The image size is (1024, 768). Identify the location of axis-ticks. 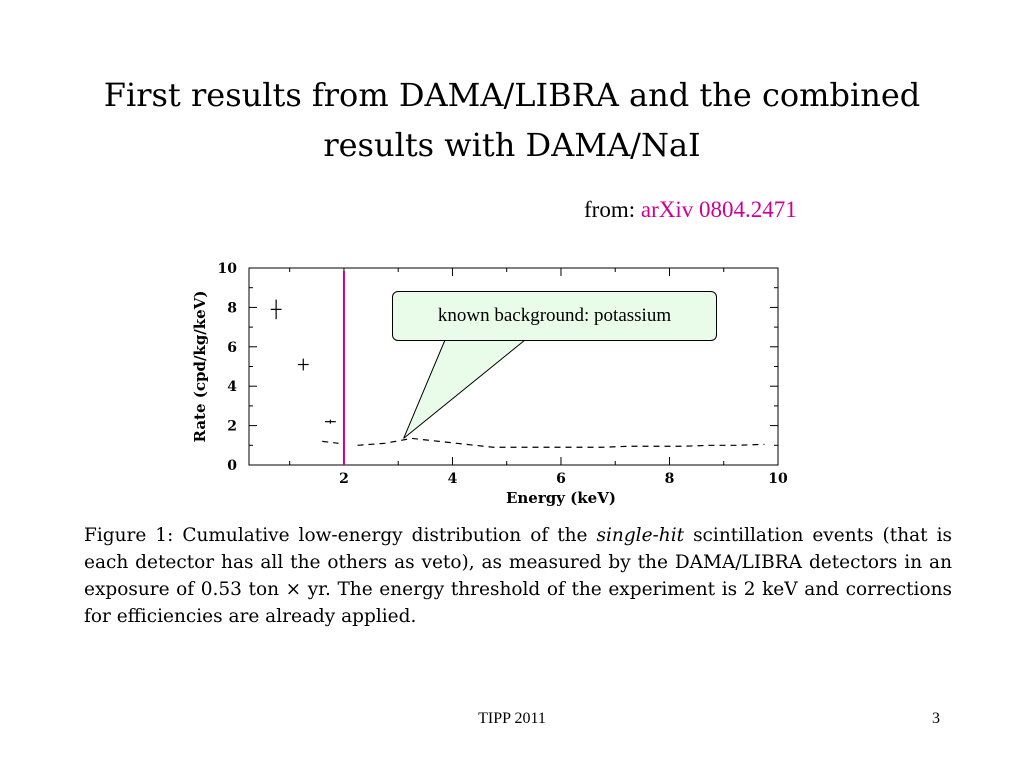
(514, 366).